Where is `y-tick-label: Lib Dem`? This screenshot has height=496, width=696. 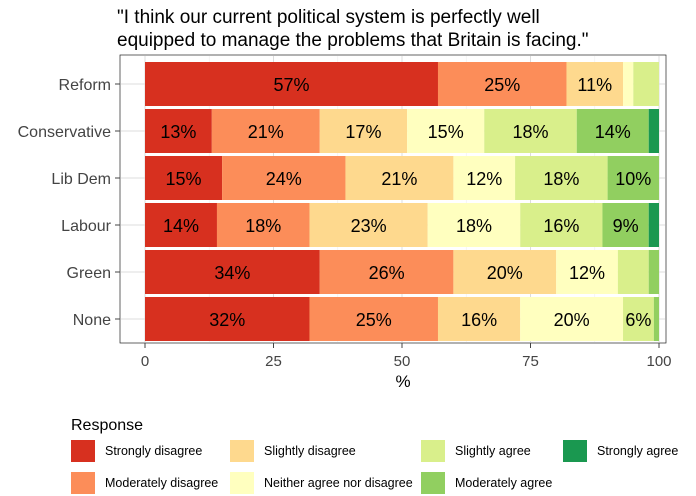
y-tick-label: Lib Dem is located at coordinates (81, 179).